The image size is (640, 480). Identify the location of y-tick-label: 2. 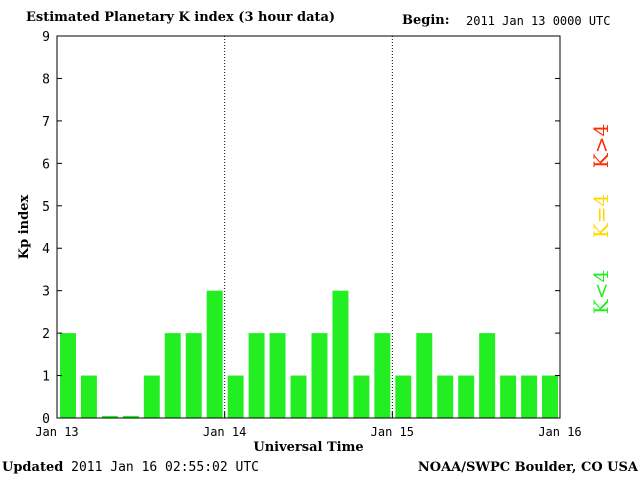
(46, 334).